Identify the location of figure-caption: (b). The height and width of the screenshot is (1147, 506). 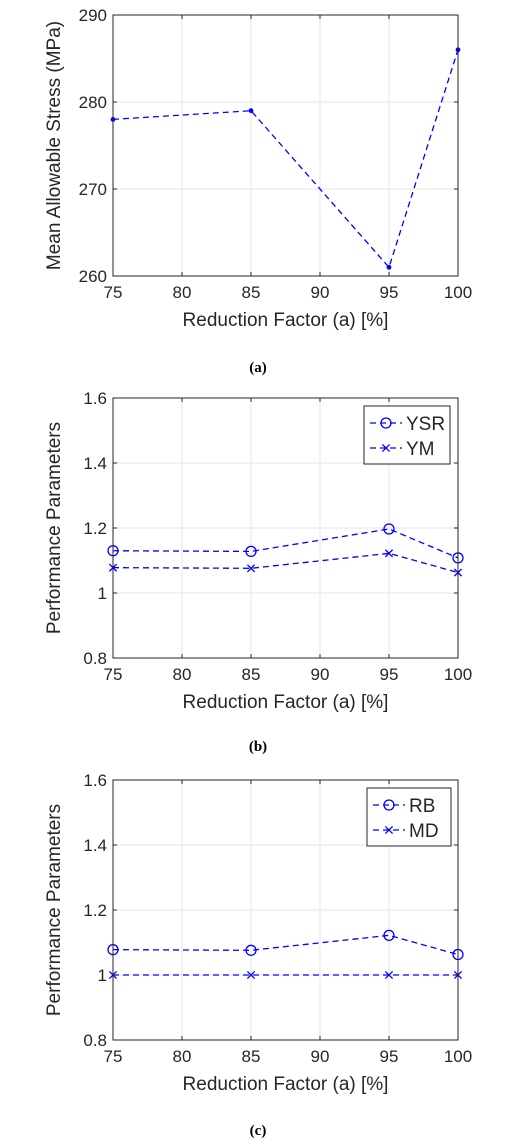
(258, 747).